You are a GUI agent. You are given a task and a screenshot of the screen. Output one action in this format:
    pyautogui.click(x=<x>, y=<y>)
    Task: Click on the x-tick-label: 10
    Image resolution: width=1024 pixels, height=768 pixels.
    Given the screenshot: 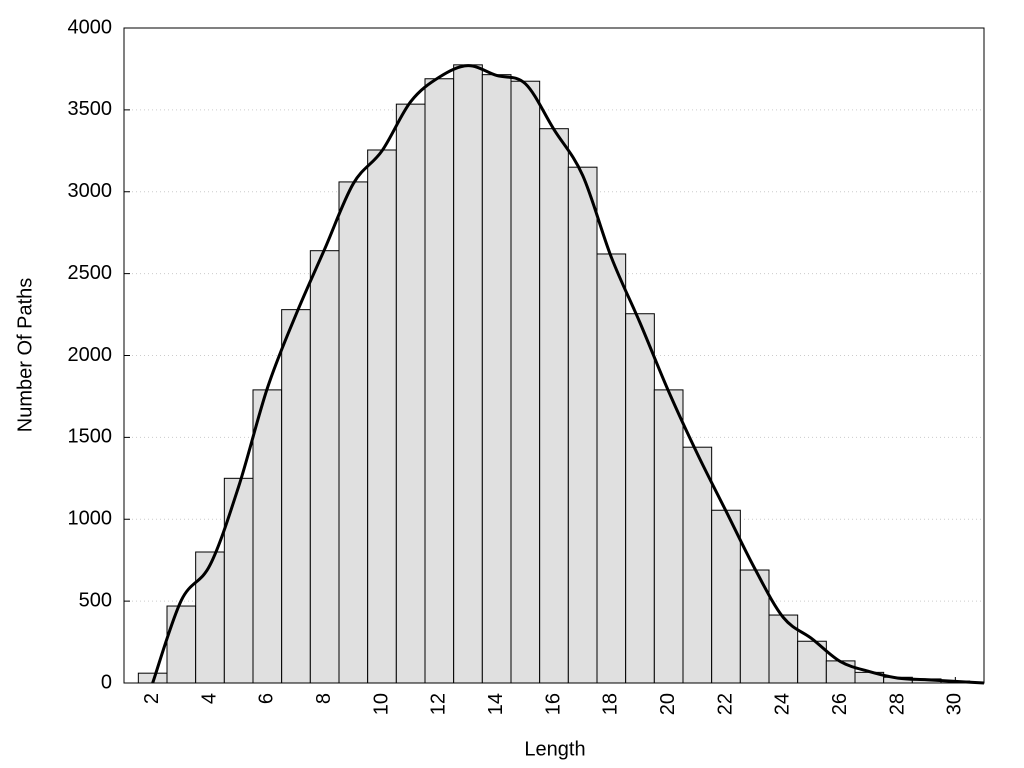 What is the action you would take?
    pyautogui.click(x=381, y=704)
    